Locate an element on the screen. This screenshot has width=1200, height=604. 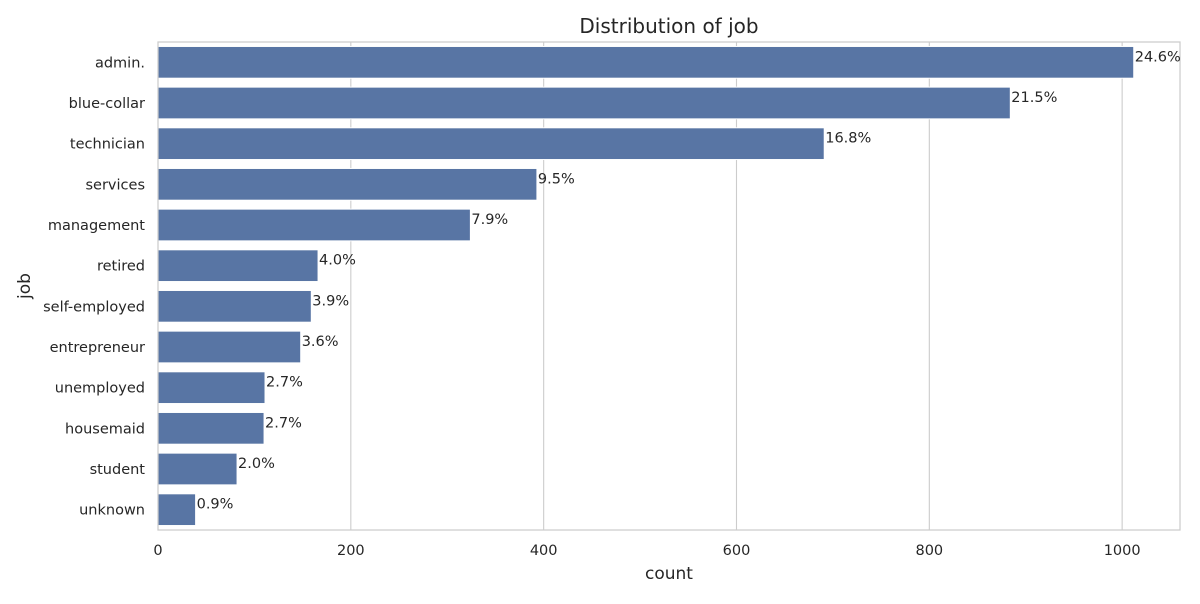
x-tick-label: 800 is located at coordinates (929, 551).